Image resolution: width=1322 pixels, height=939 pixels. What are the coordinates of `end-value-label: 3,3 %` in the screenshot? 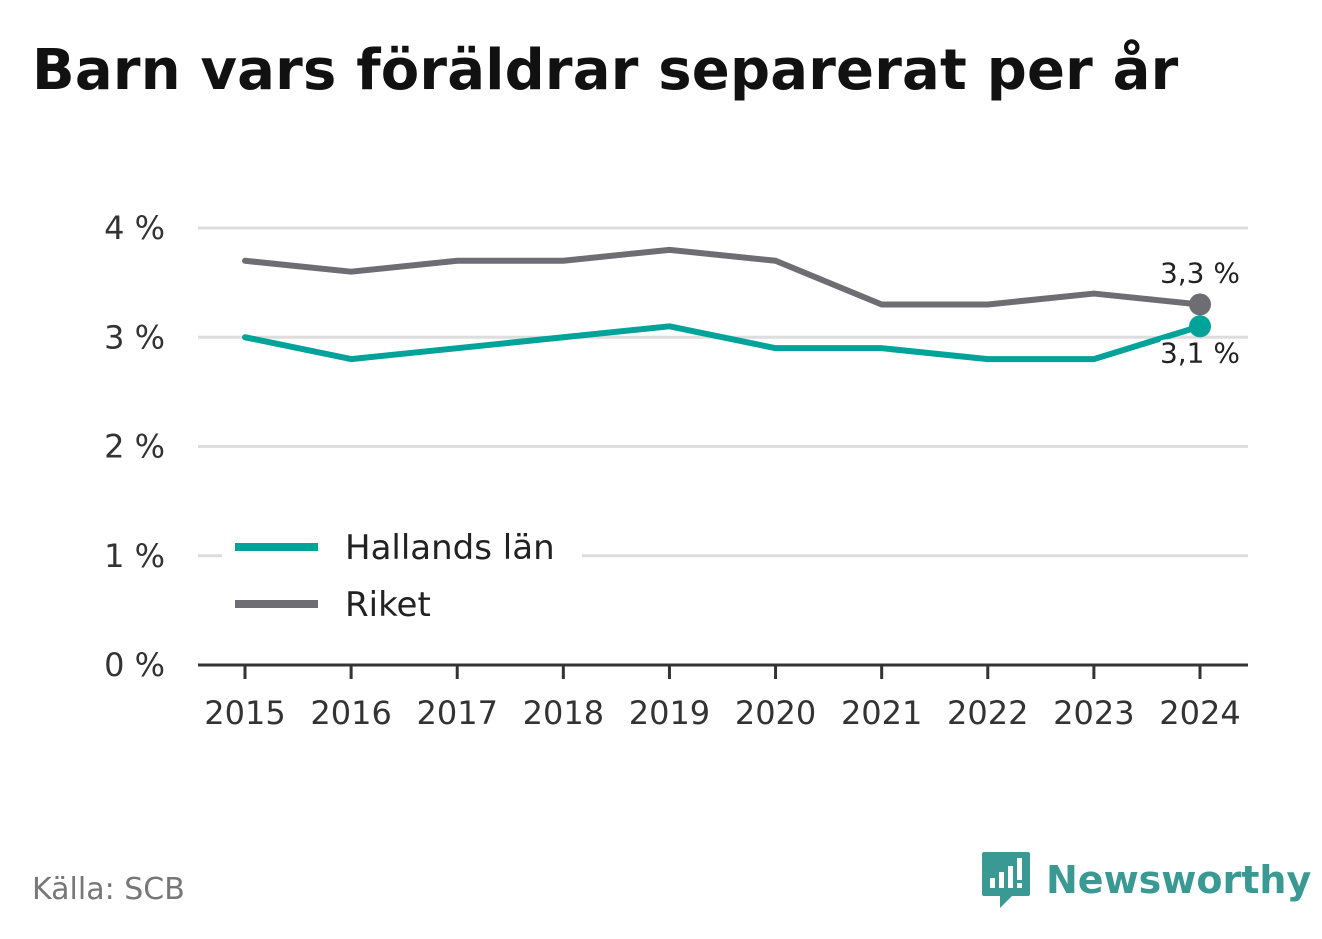 It's located at (1200, 272).